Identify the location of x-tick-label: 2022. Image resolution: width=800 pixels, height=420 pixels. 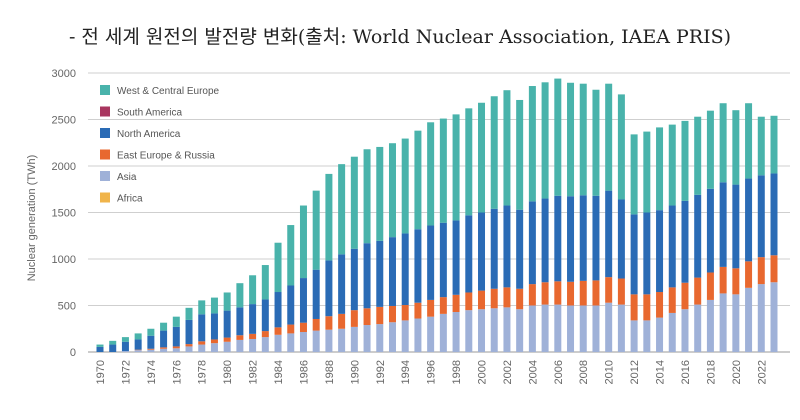
(762, 372).